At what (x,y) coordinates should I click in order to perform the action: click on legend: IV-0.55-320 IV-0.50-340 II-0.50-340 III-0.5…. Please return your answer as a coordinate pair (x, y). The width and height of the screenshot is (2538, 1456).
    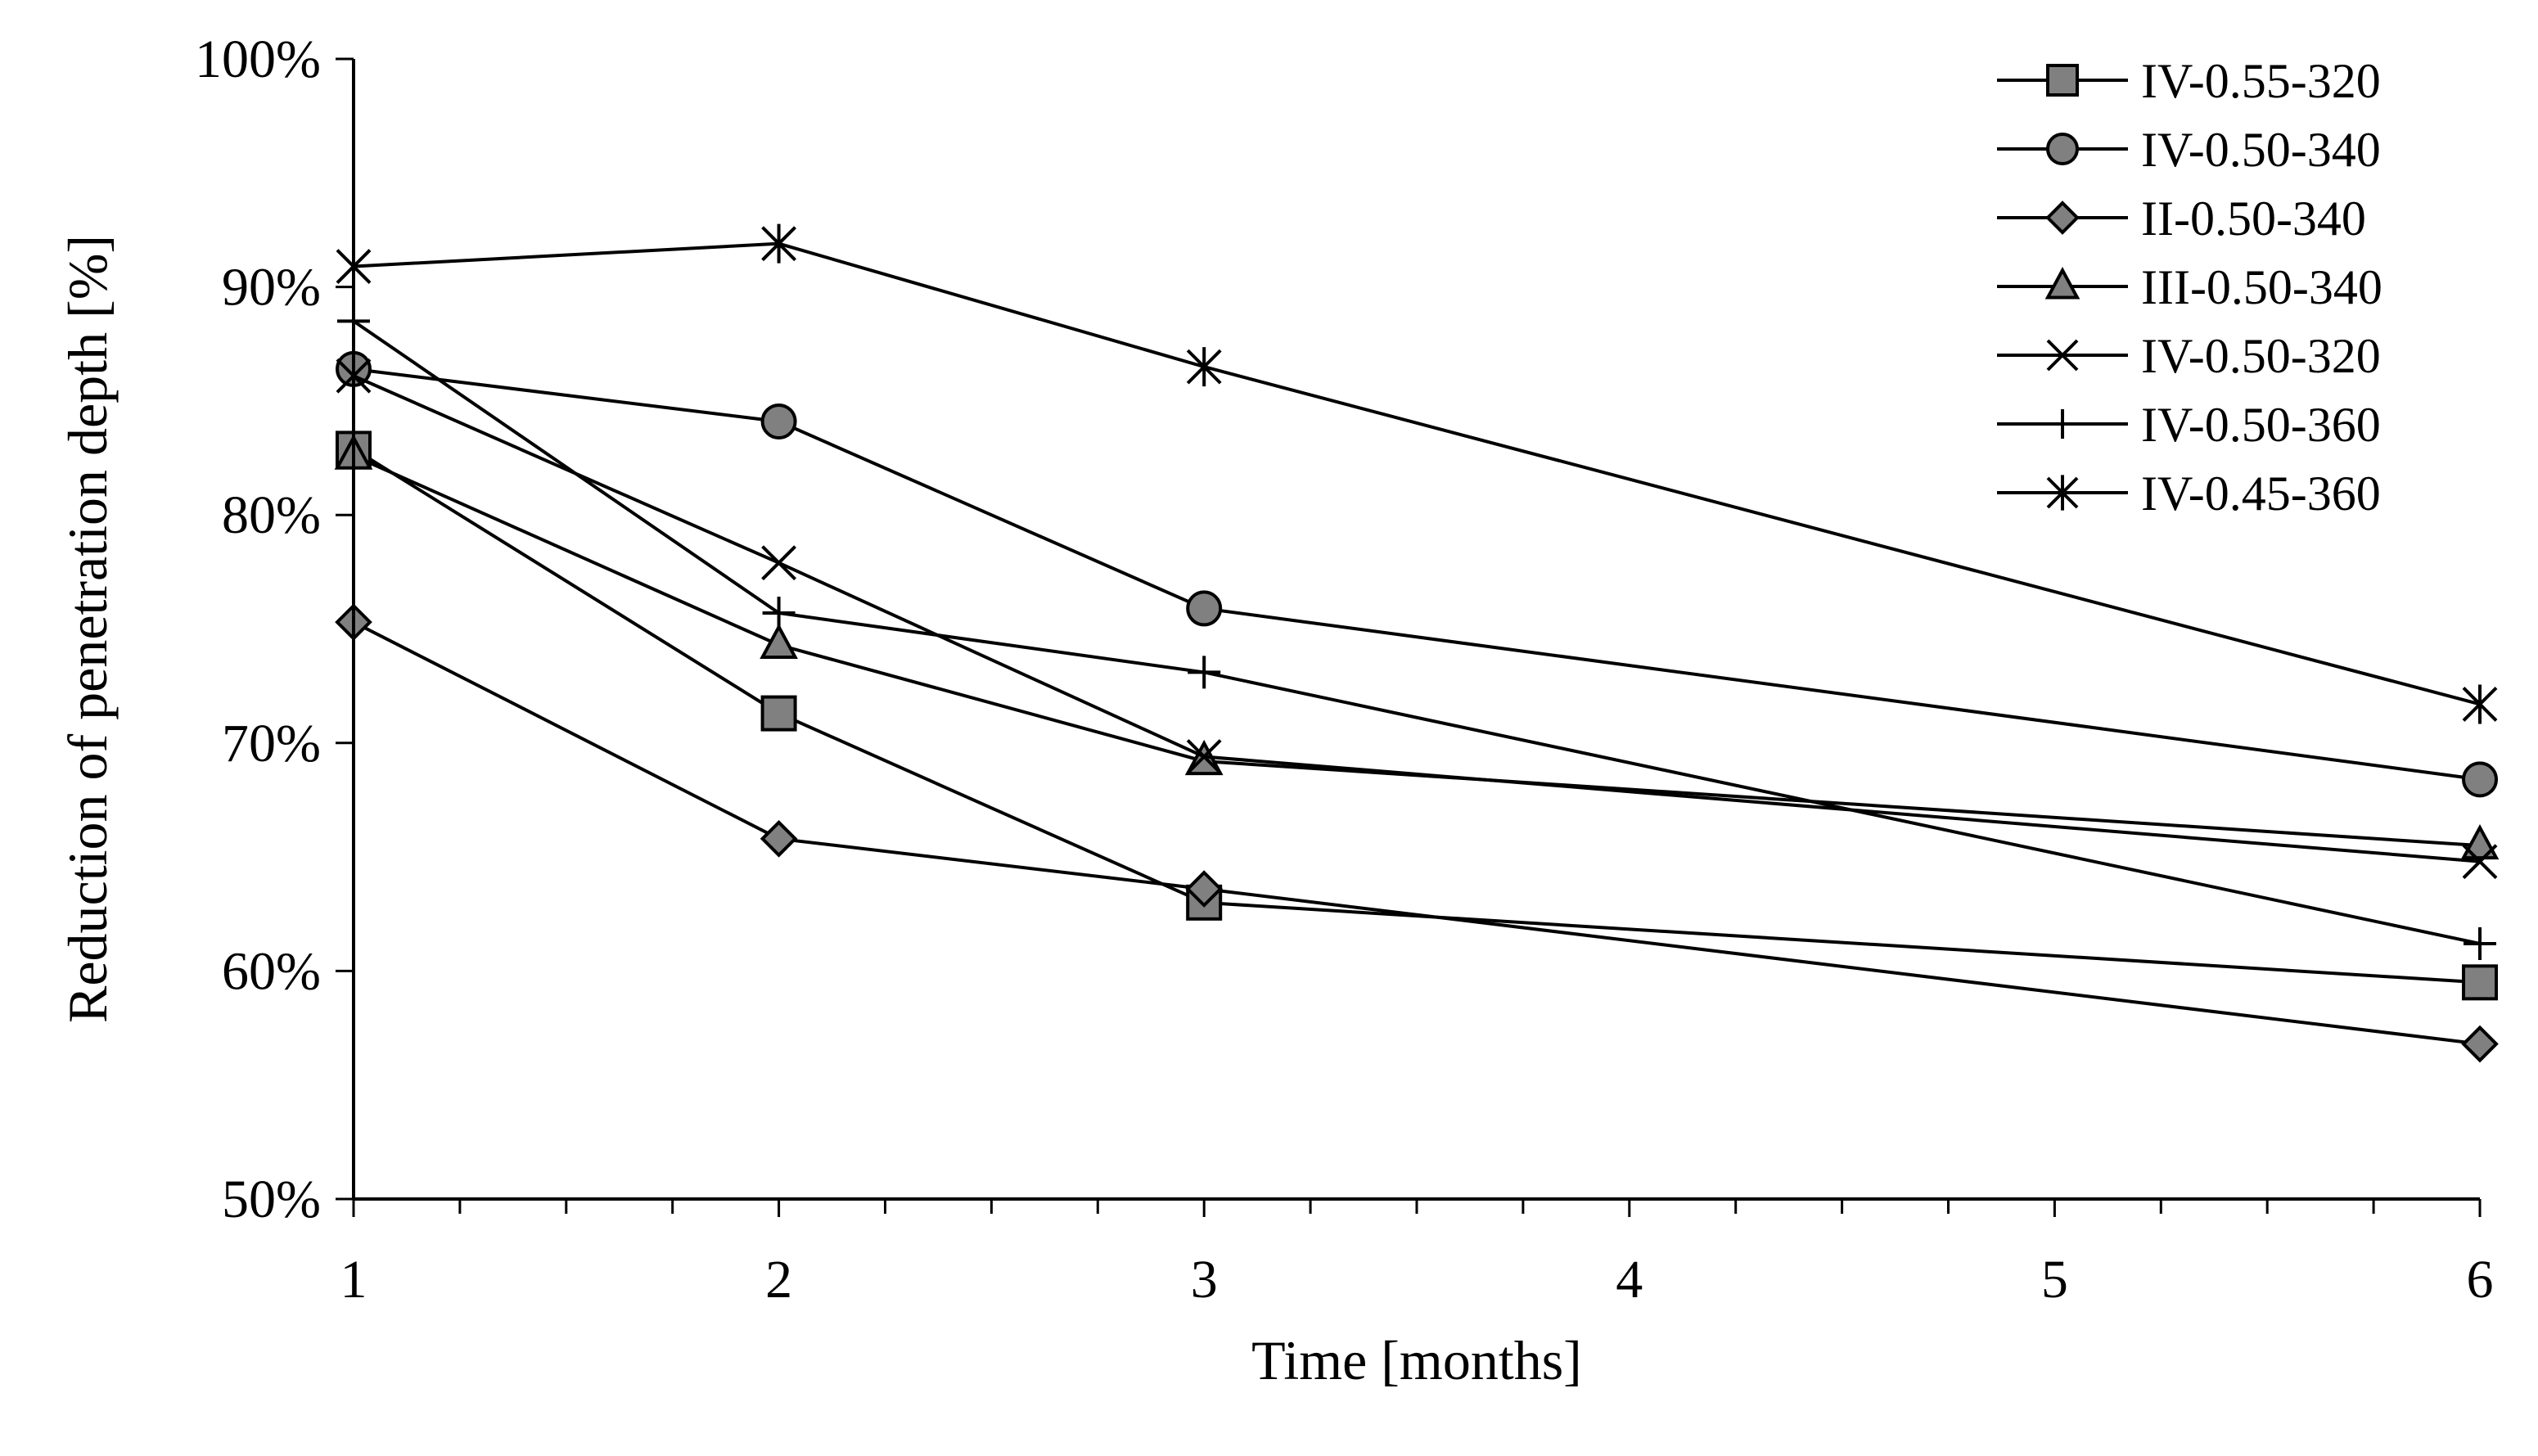
    Looking at the image, I should click on (2189, 287).